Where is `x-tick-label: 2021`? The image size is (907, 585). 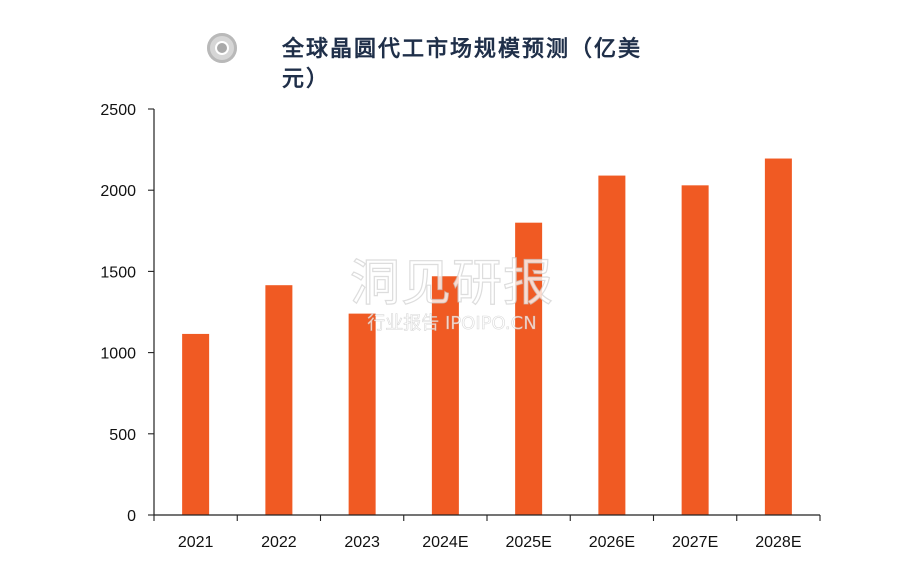
x-tick-label: 2021 is located at coordinates (196, 542).